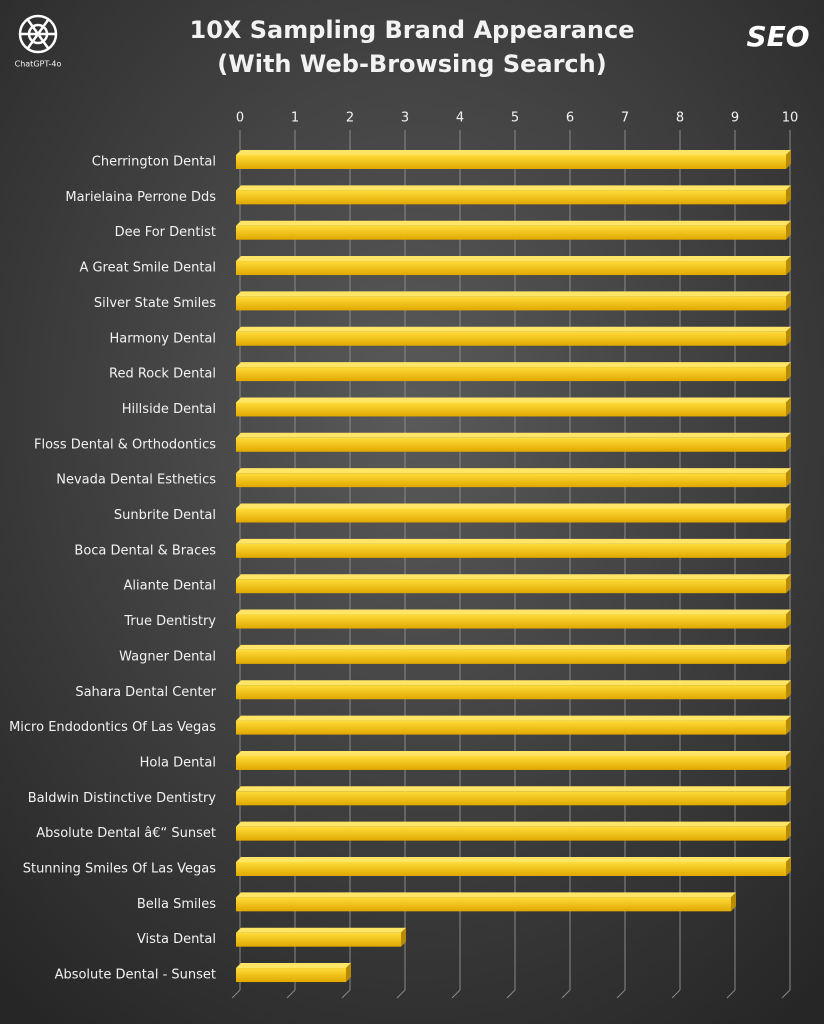 Image resolution: width=824 pixels, height=1024 pixels. Describe the element at coordinates (178, 762) in the screenshot. I see `y-tick-label: Hola Dental` at that location.